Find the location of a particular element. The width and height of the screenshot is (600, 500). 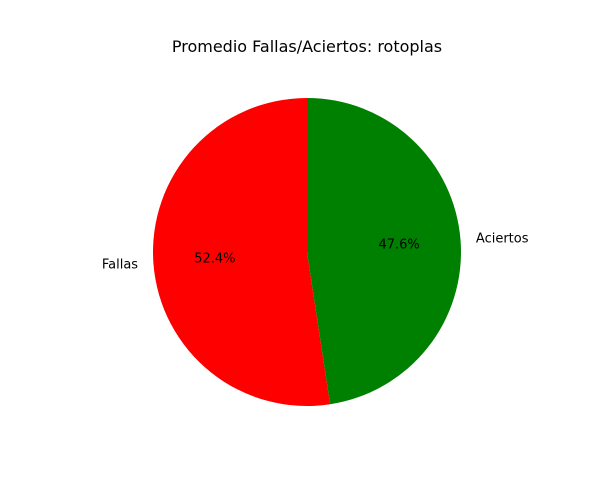

category-label-fallas: Fallas is located at coordinates (120, 264).